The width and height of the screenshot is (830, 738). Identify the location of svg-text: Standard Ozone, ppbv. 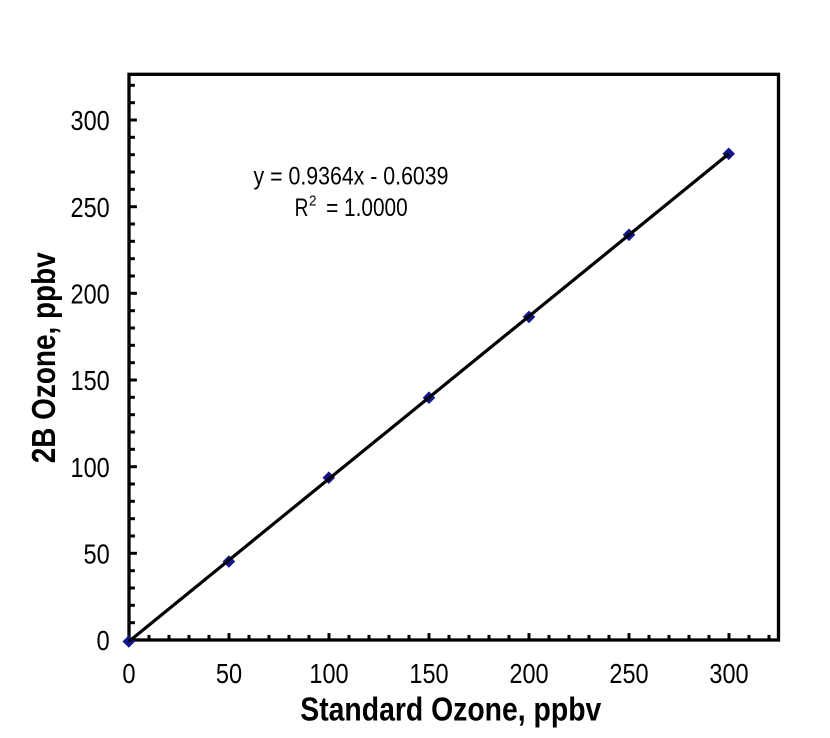
(450, 709).